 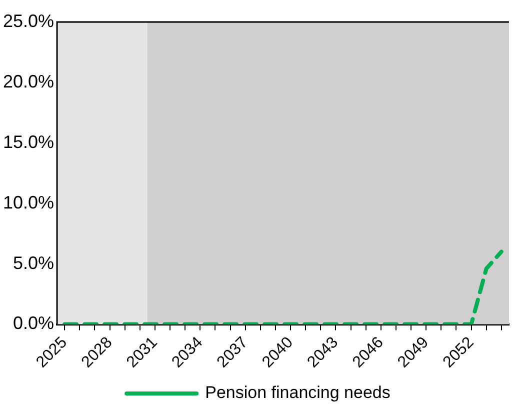 What do you see at coordinates (33, 262) in the screenshot?
I see `y-tick-label: 5.0%` at bounding box center [33, 262].